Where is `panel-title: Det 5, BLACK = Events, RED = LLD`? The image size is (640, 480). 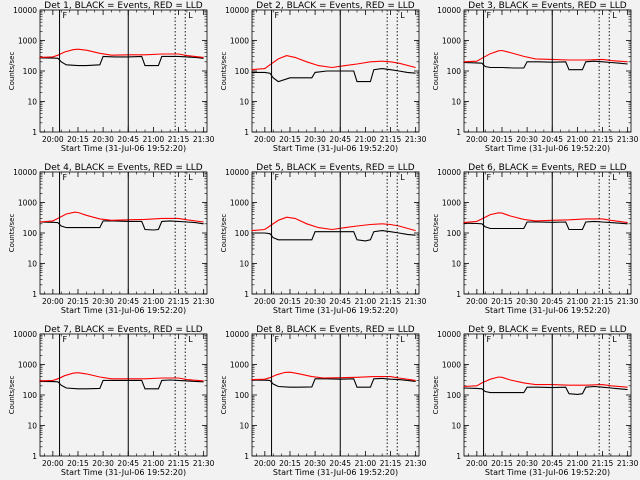 panel-title: Det 5, BLACK = Events, RED = LLD is located at coordinates (335, 168).